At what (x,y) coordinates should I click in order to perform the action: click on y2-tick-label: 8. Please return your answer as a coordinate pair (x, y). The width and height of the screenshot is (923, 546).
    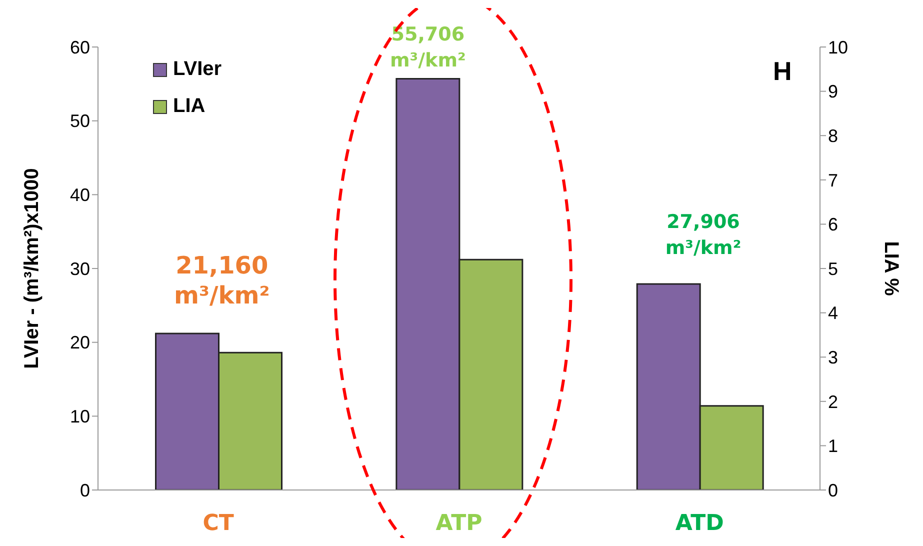
    Looking at the image, I should click on (833, 136).